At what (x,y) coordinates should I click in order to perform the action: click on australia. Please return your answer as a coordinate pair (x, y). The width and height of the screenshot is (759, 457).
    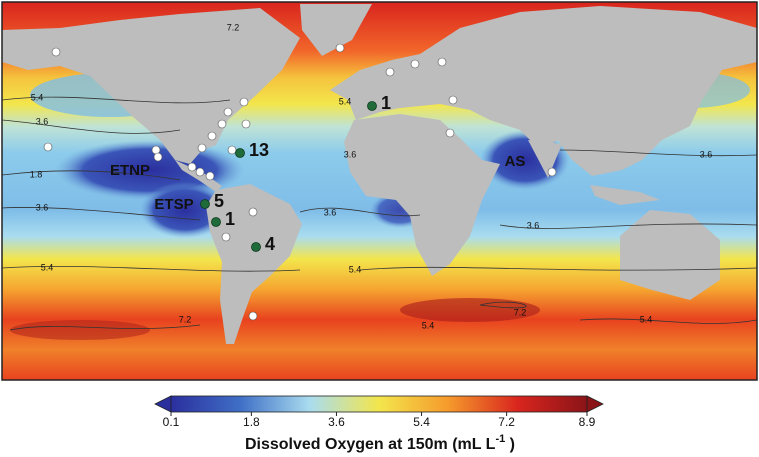
    Looking at the image, I should click on (670, 255).